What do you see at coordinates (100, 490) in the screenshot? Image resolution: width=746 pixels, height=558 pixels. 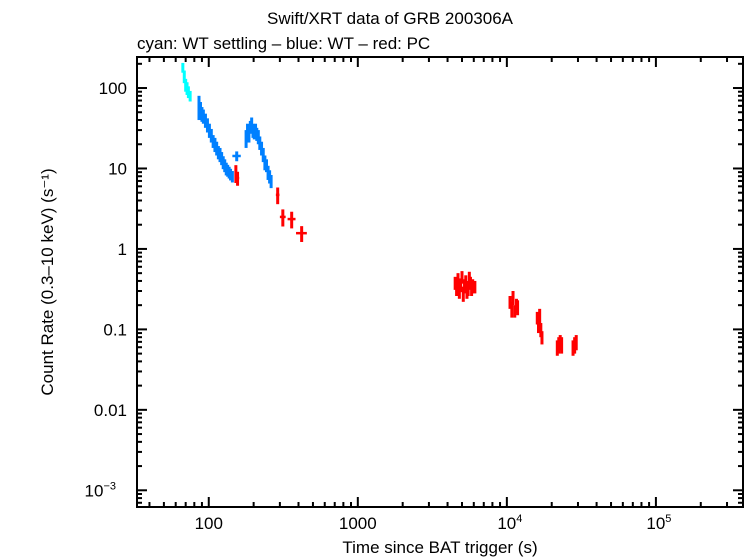 I see `y-tick-label: 10⁻³` at bounding box center [100, 490].